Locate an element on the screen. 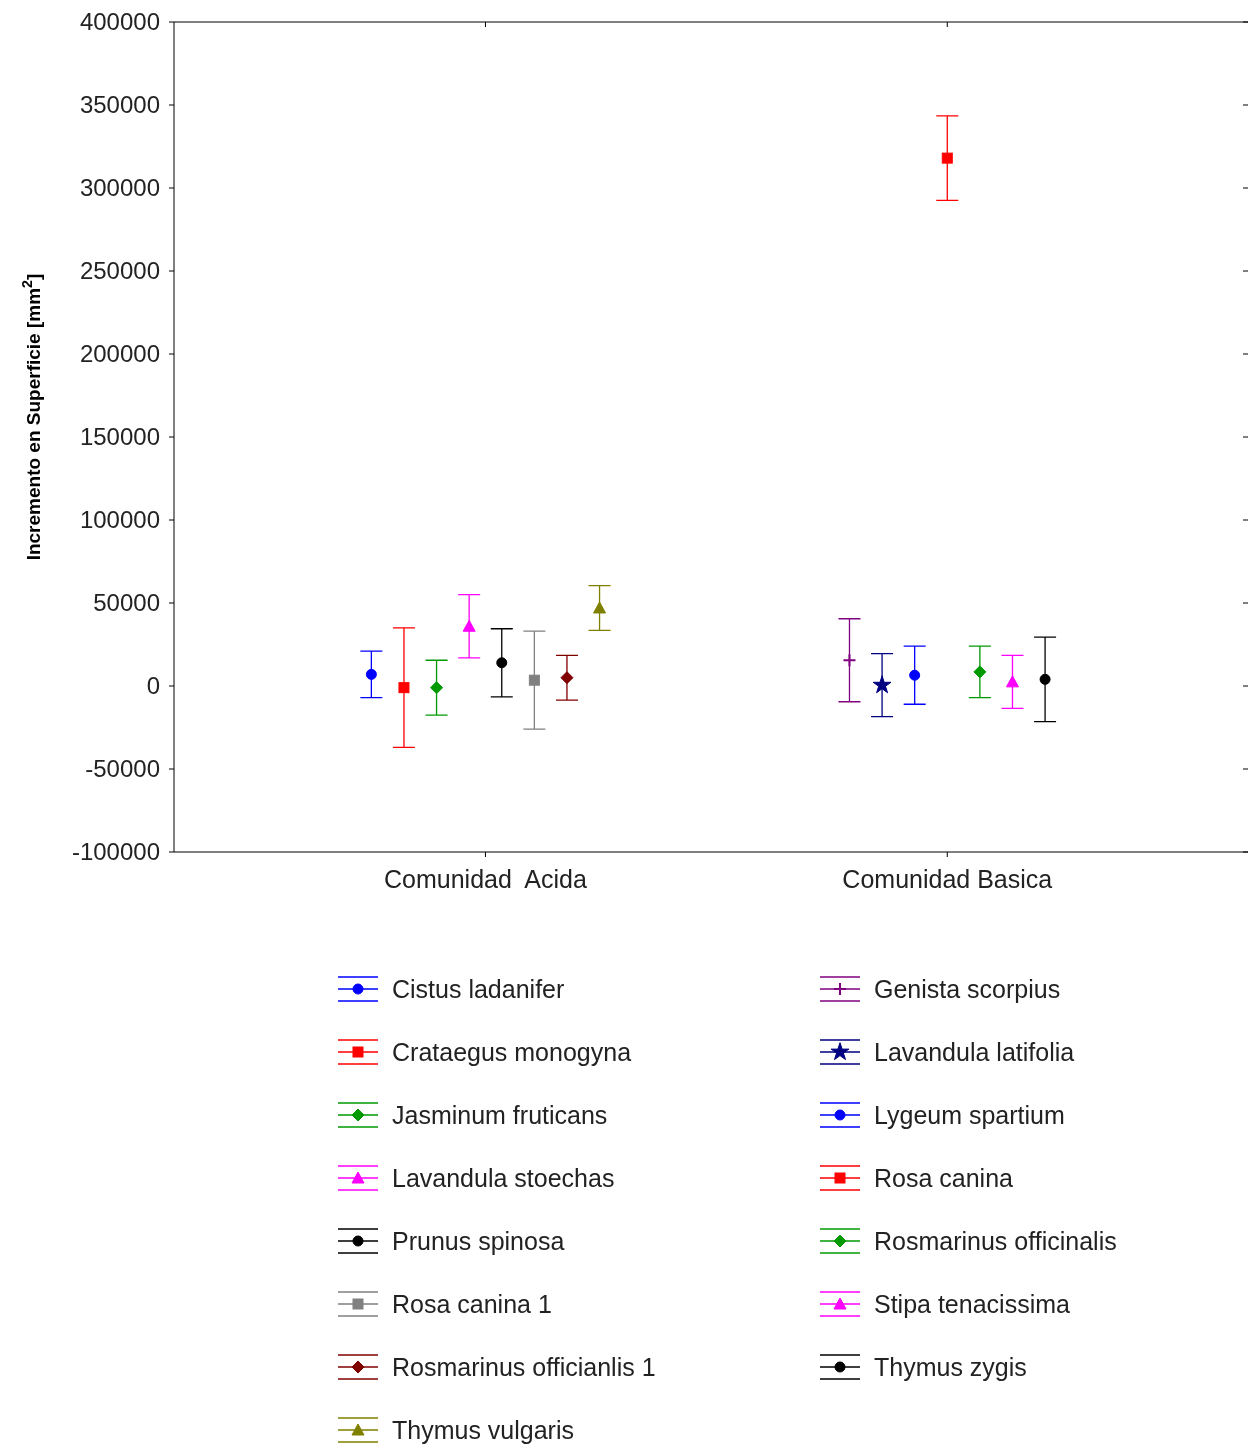 This screenshot has width=1256, height=1447. legend-label: Jasminum fruticans is located at coordinates (500, 1114).